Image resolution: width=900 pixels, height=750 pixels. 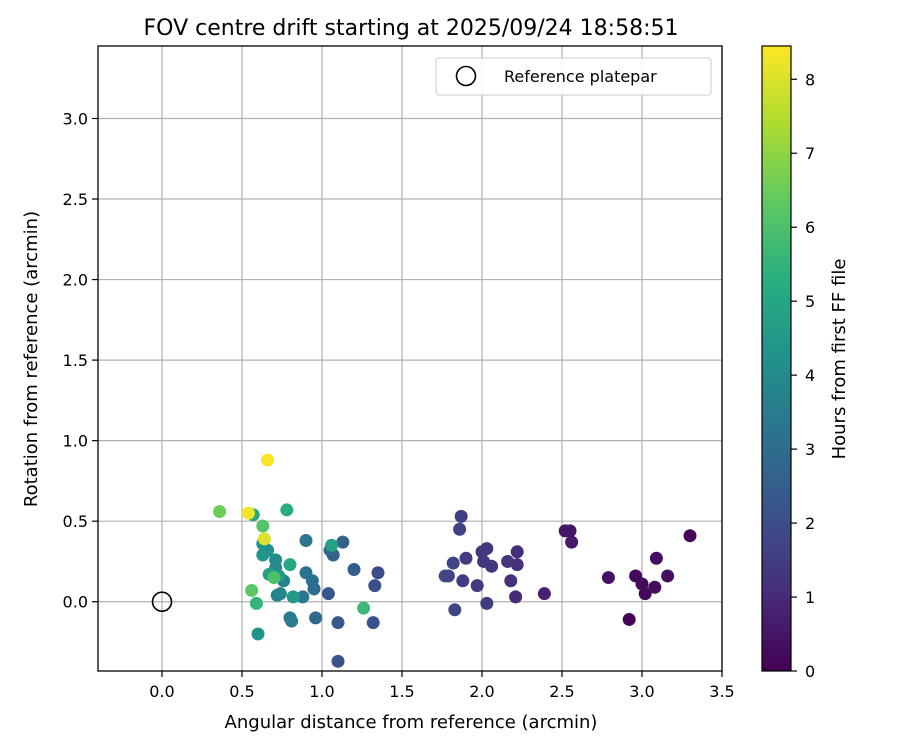 What do you see at coordinates (411, 722) in the screenshot?
I see `x-axis-label: Angular distance from reference (arcmin)` at bounding box center [411, 722].